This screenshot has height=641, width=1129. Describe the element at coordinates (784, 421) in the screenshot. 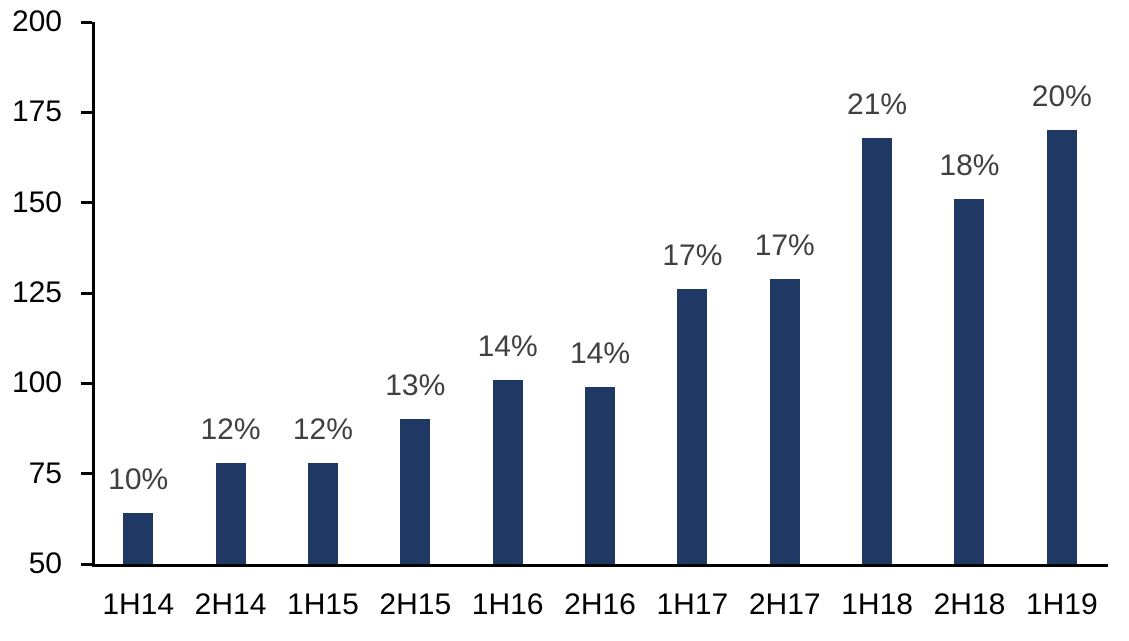

I see `bar-2h17` at that location.